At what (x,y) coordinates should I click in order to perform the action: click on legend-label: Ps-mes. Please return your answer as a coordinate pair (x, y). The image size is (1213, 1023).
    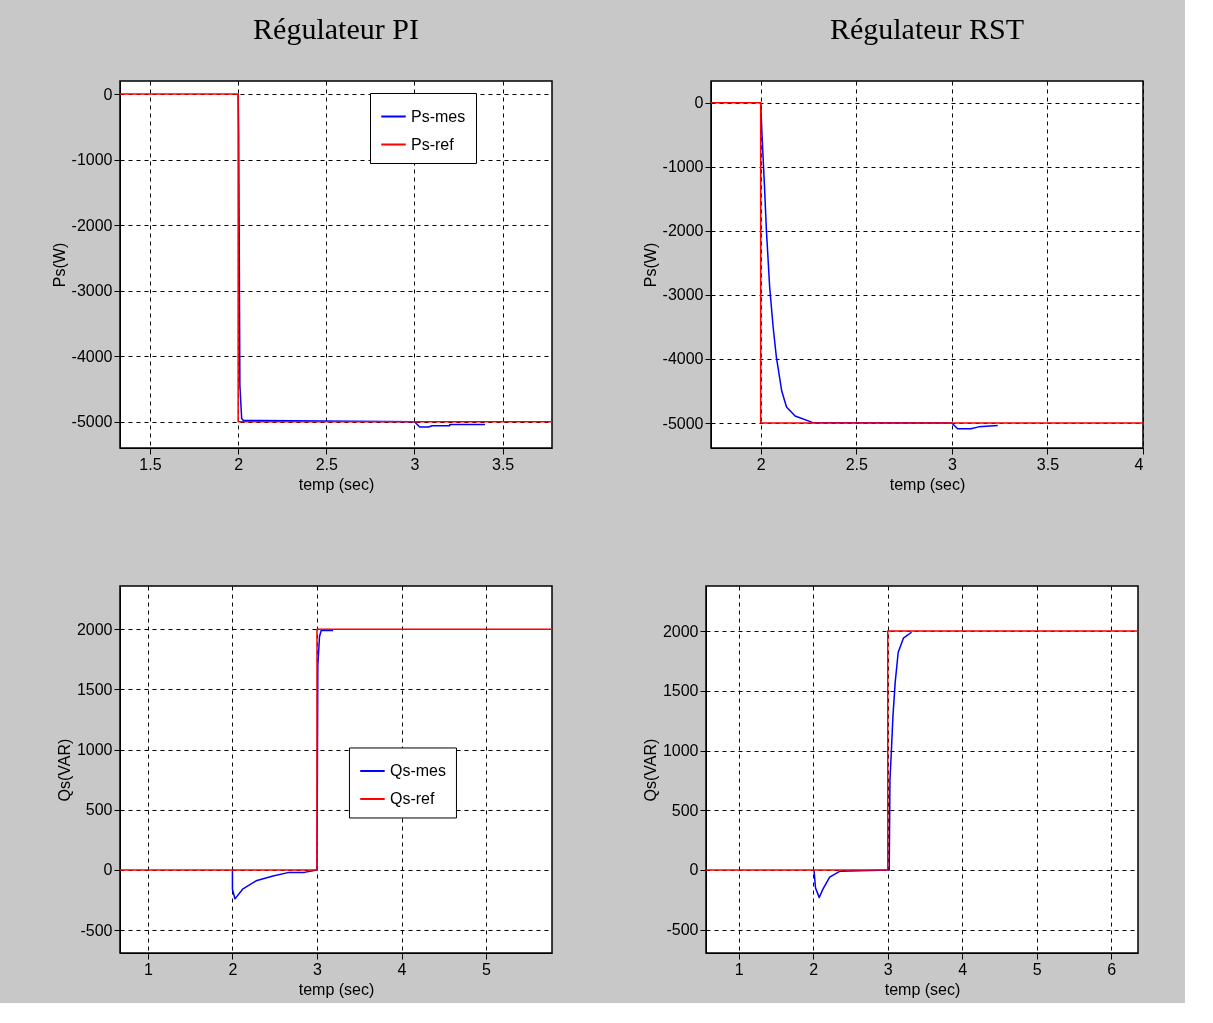
    Looking at the image, I should click on (438, 116).